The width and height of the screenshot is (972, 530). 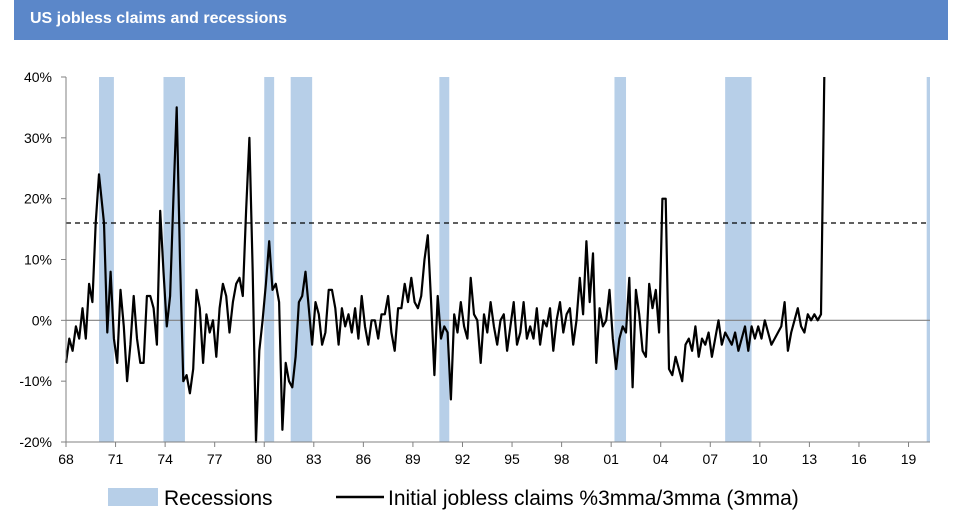 What do you see at coordinates (859, 459) in the screenshot?
I see `x-tick-label: 16` at bounding box center [859, 459].